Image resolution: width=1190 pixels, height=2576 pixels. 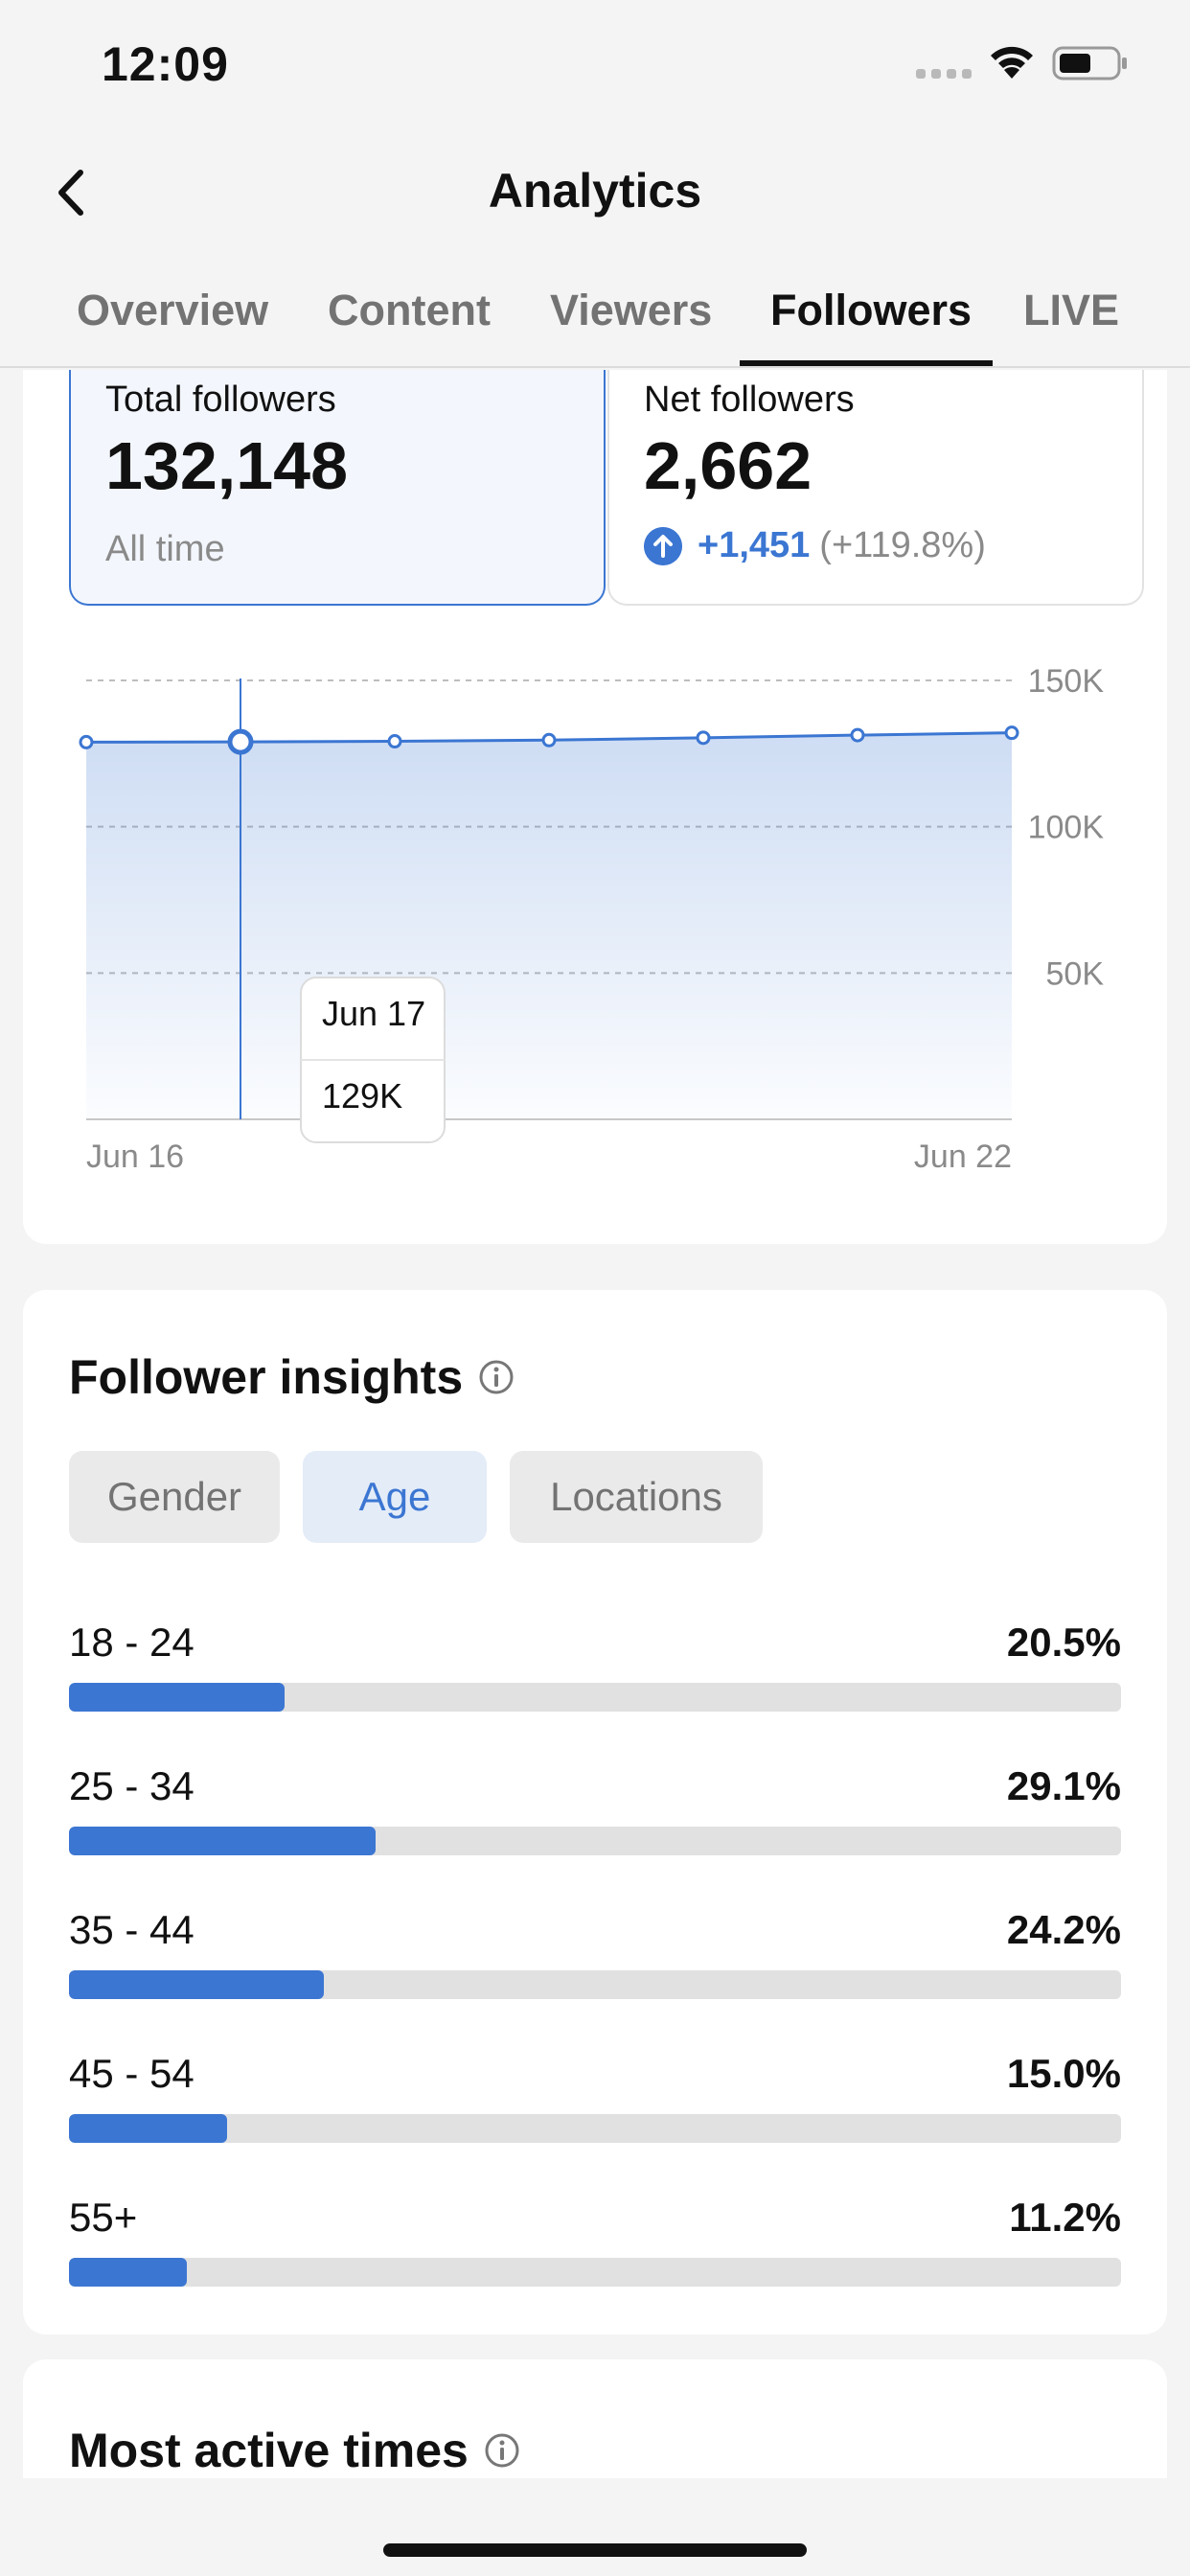 What do you see at coordinates (410, 310) in the screenshot?
I see `tab-content: Content` at bounding box center [410, 310].